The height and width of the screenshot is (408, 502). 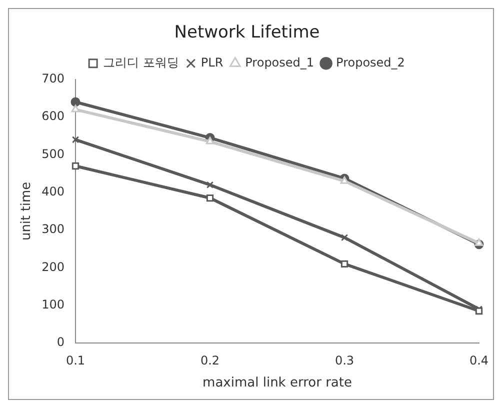 I want to click on legend-label: Proposed_2, so click(x=370, y=63).